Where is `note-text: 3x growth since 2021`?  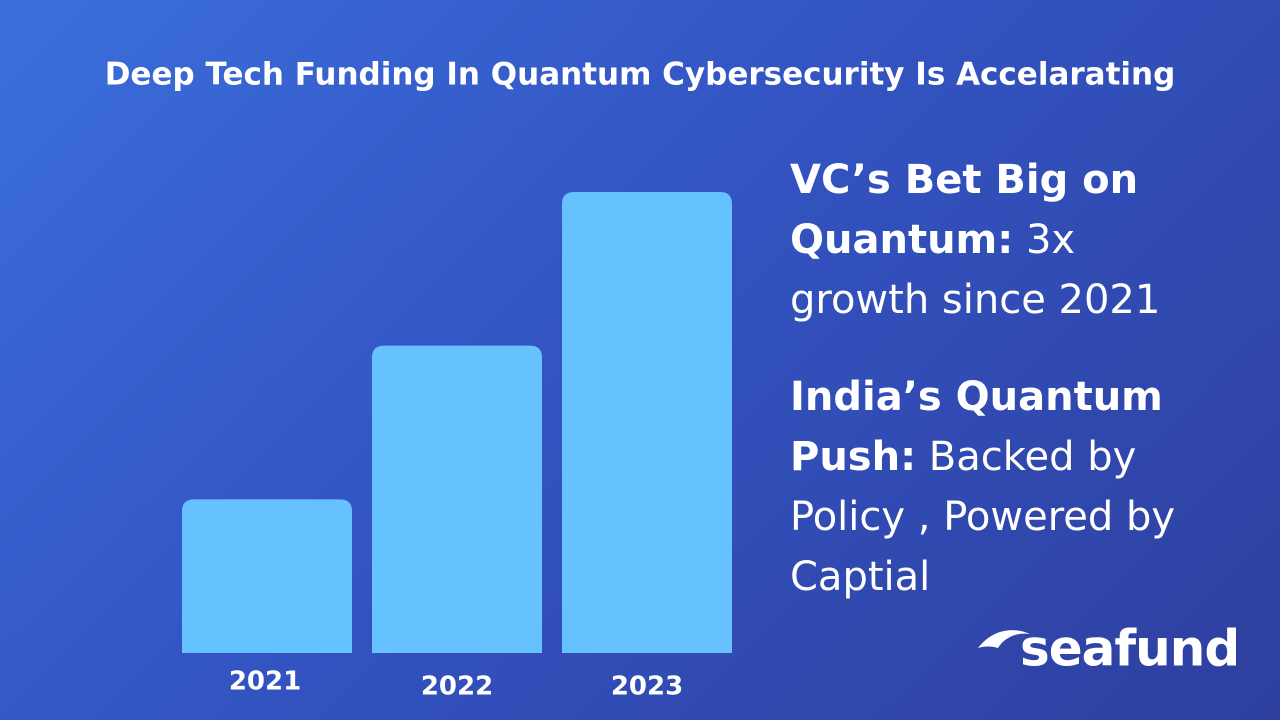
note-text: 3x growth since 2021 is located at coordinates (975, 270).